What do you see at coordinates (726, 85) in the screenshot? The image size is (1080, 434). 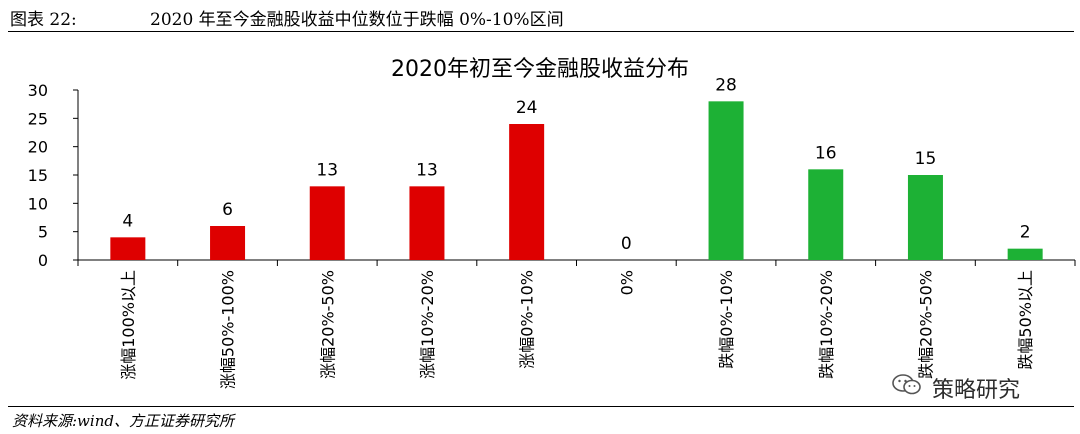 I see `data-label: 28` at bounding box center [726, 85].